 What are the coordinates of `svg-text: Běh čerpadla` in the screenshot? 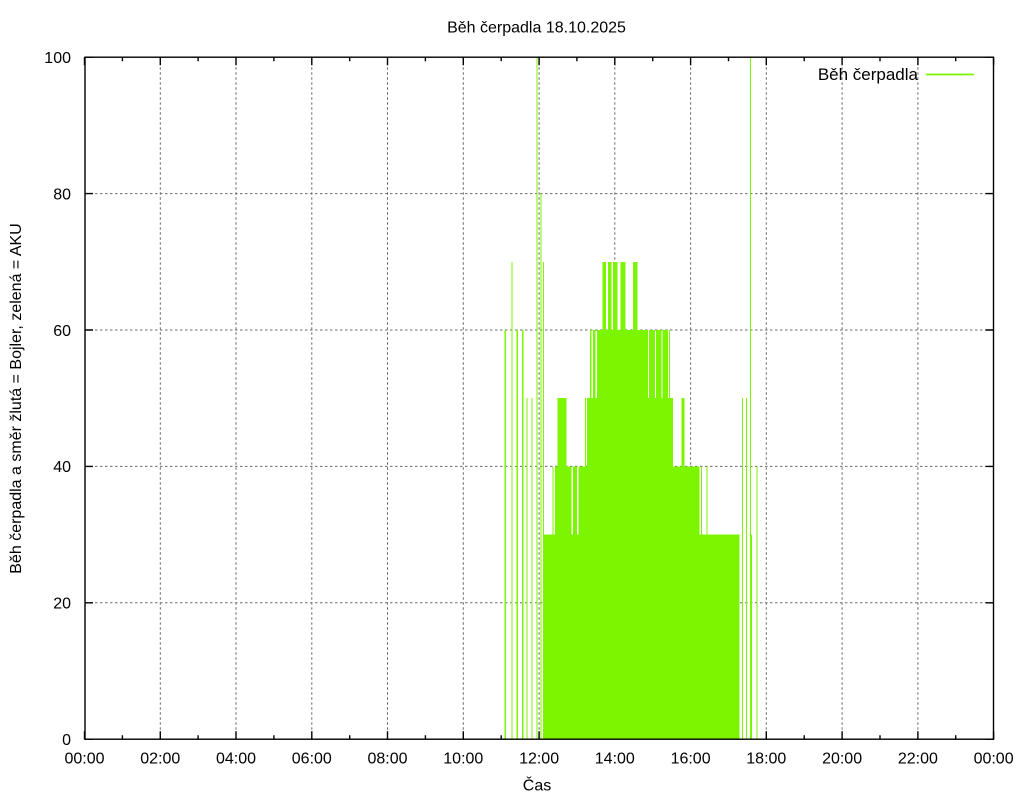 It's located at (868, 74).